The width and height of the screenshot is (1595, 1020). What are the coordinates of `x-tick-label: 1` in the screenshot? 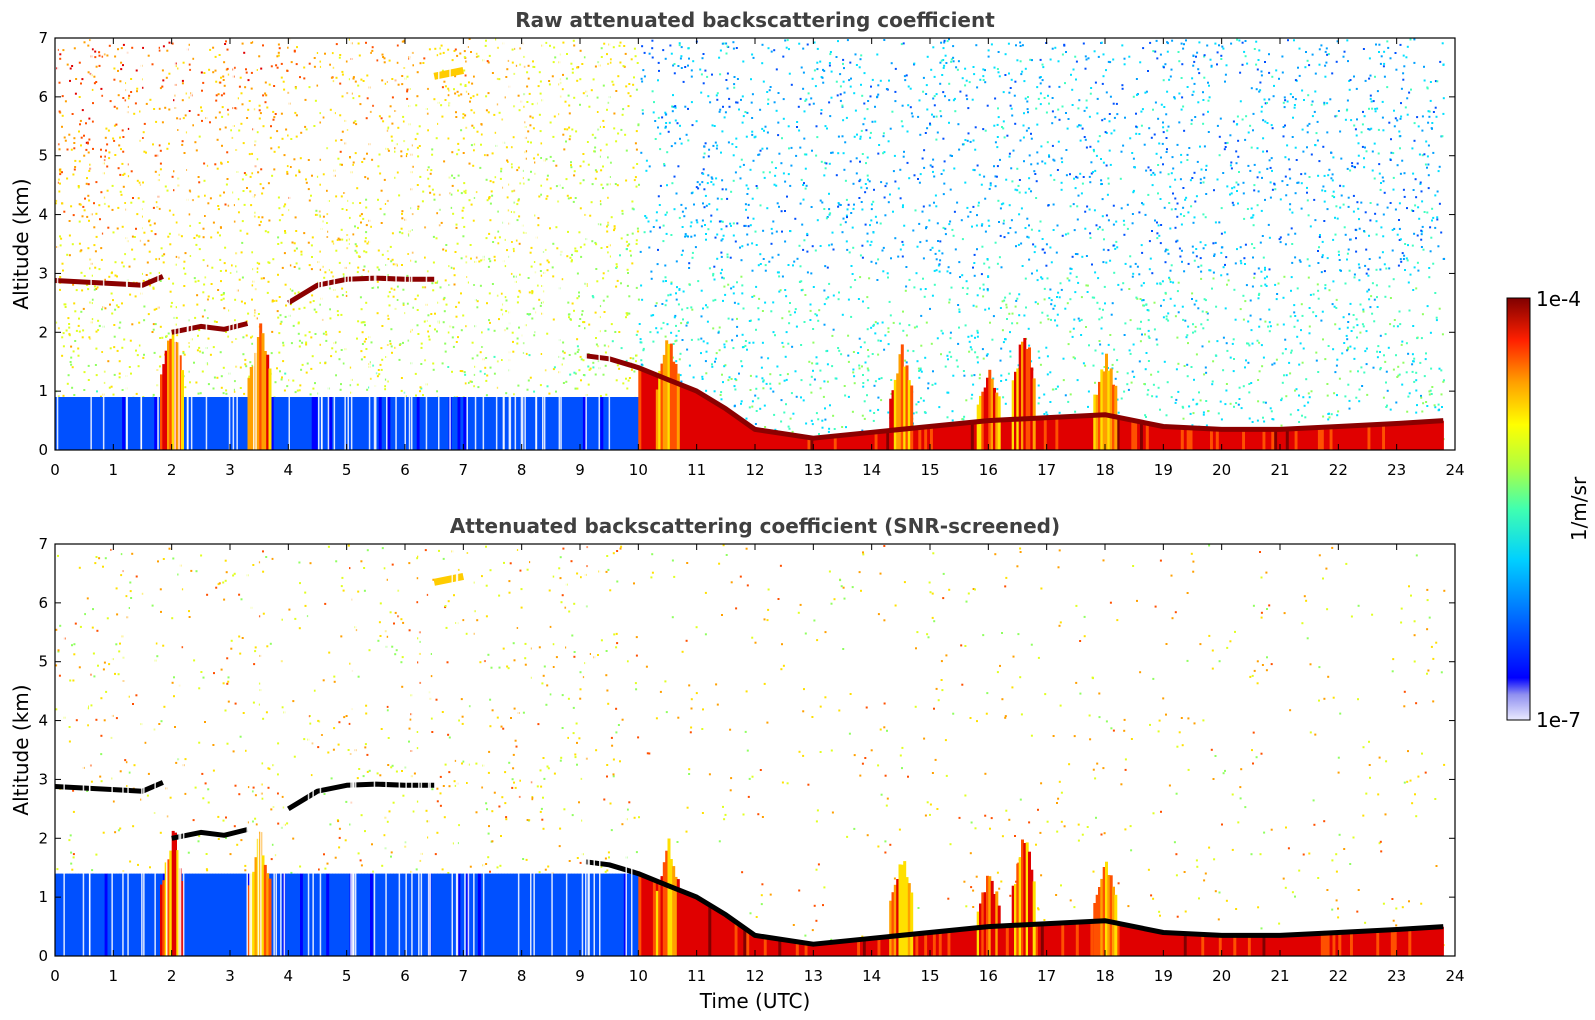 It's located at (114, 470).